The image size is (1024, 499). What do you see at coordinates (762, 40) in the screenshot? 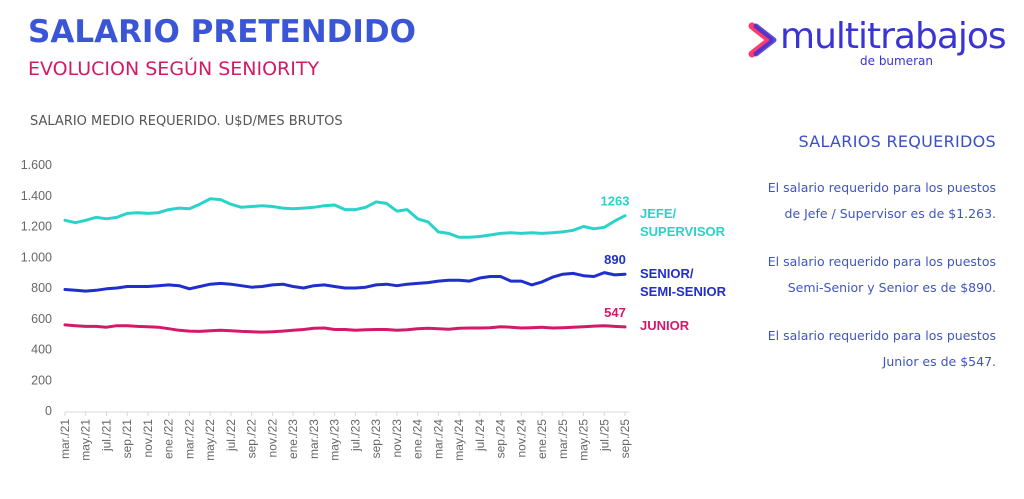
I see `chevron-right-icon` at bounding box center [762, 40].